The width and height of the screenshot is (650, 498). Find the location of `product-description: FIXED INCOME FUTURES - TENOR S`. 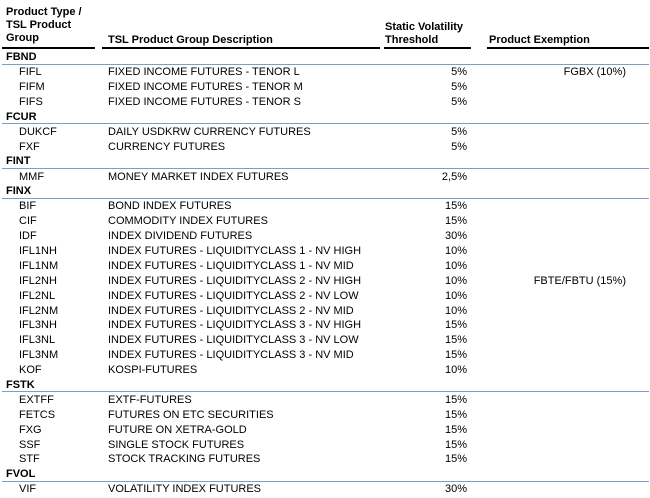

product-description: FIXED INCOME FUTURES - TENOR S is located at coordinates (204, 102).